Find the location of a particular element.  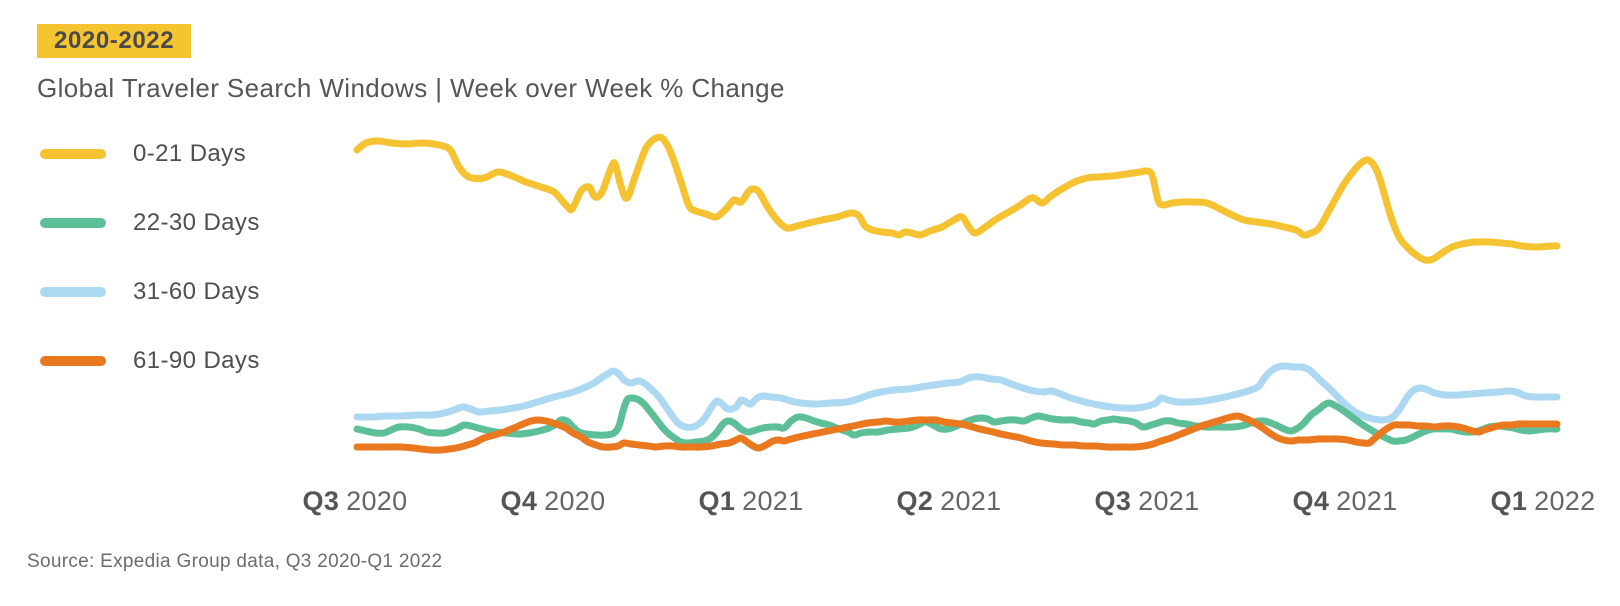

x-axis-label: Q2 2021 is located at coordinates (949, 501).